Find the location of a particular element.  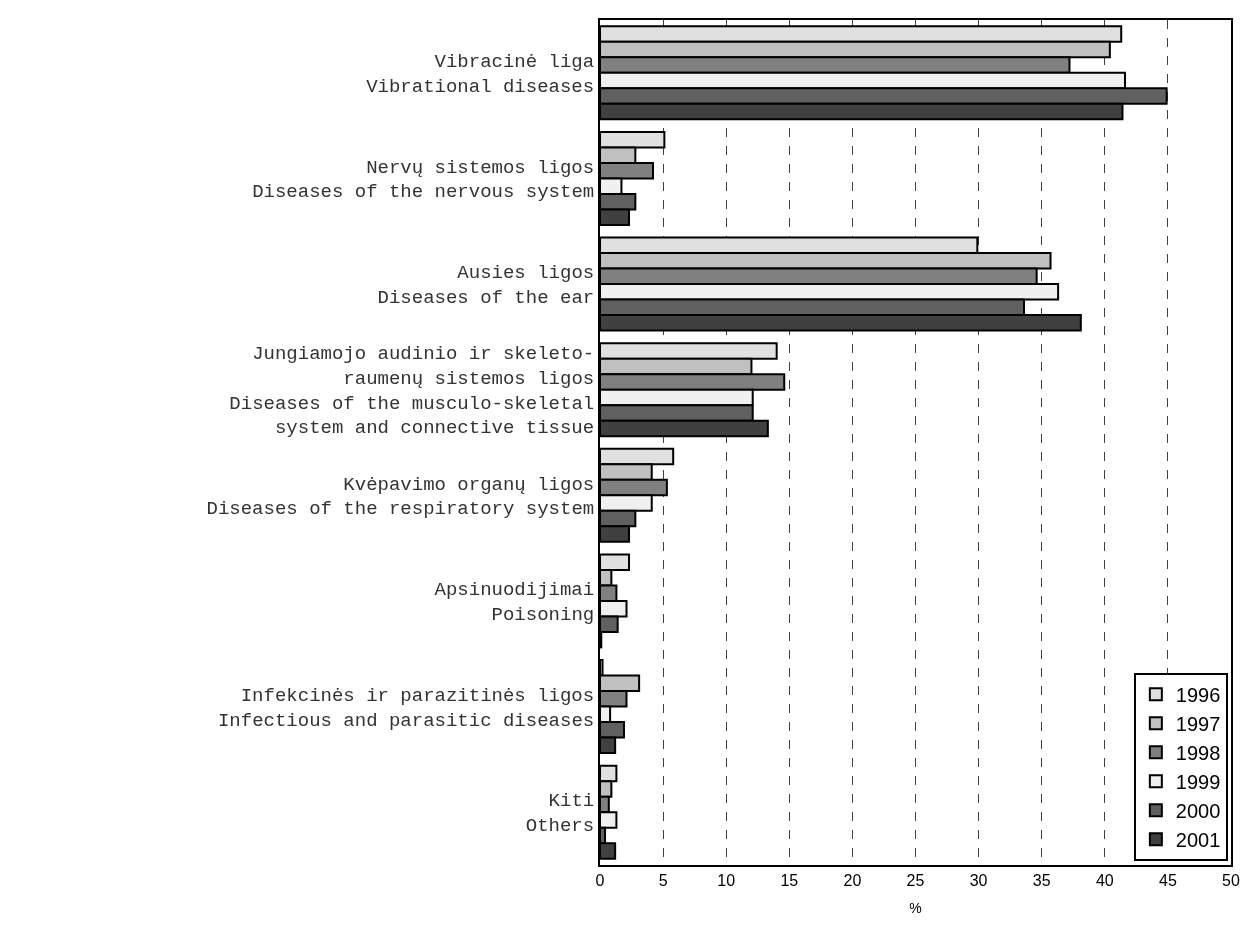

x-tick-label: 35 is located at coordinates (1041, 881).